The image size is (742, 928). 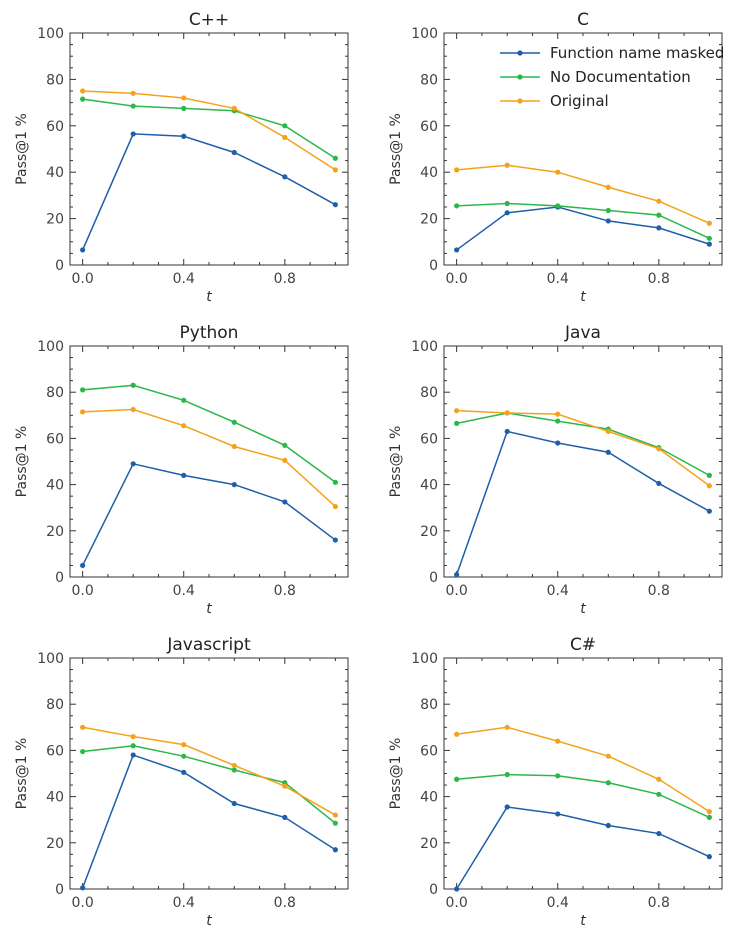 I want to click on chart-title: Java, so click(x=582, y=333).